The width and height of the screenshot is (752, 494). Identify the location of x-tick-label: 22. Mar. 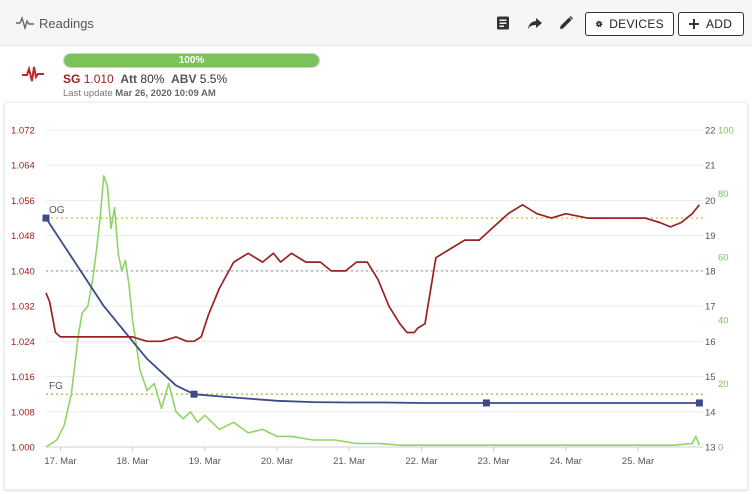
(421, 461).